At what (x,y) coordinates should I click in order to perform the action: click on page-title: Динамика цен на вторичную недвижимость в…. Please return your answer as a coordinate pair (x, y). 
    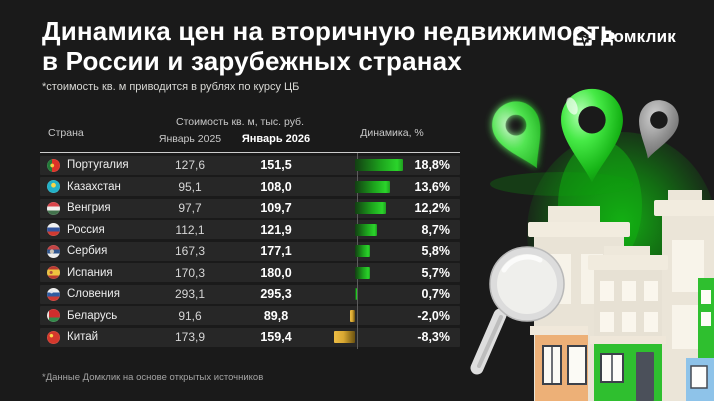
    Looking at the image, I should click on (329, 46).